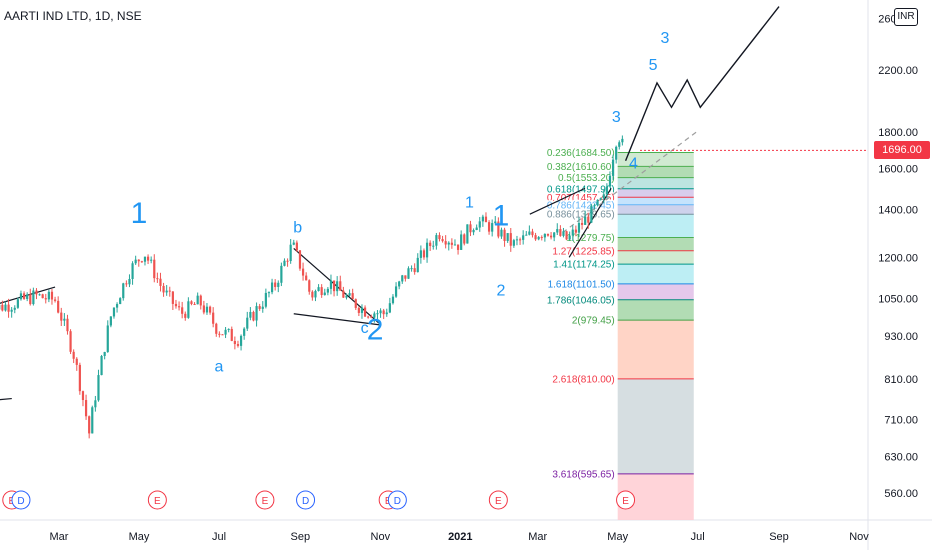 The width and height of the screenshot is (932, 550). I want to click on projection-path, so click(702, 84).